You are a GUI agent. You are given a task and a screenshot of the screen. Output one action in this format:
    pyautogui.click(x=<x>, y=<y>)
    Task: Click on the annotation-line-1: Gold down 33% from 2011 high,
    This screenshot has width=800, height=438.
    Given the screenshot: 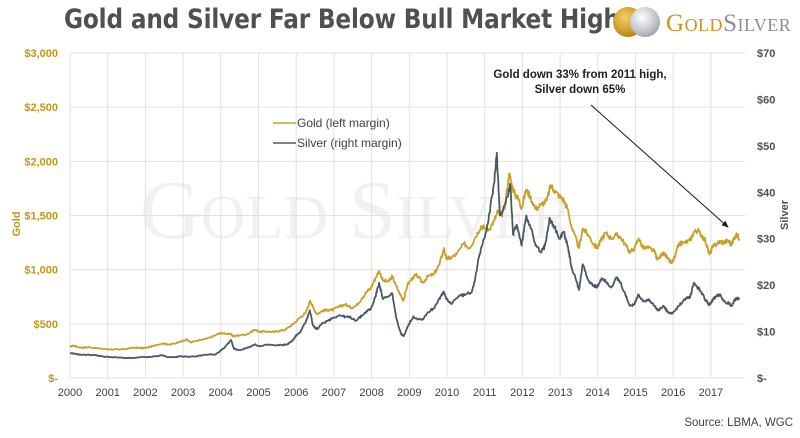 What is the action you would take?
    pyautogui.click(x=579, y=75)
    